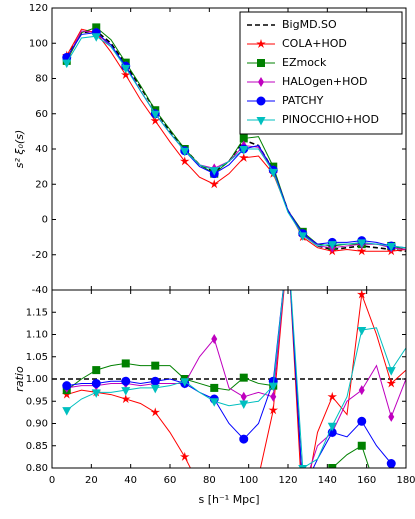 Image resolution: width=415 pixels, height=519 pixels. What do you see at coordinates (40, 255) in the screenshot?
I see `y-tick-label: -20` at bounding box center [40, 255].